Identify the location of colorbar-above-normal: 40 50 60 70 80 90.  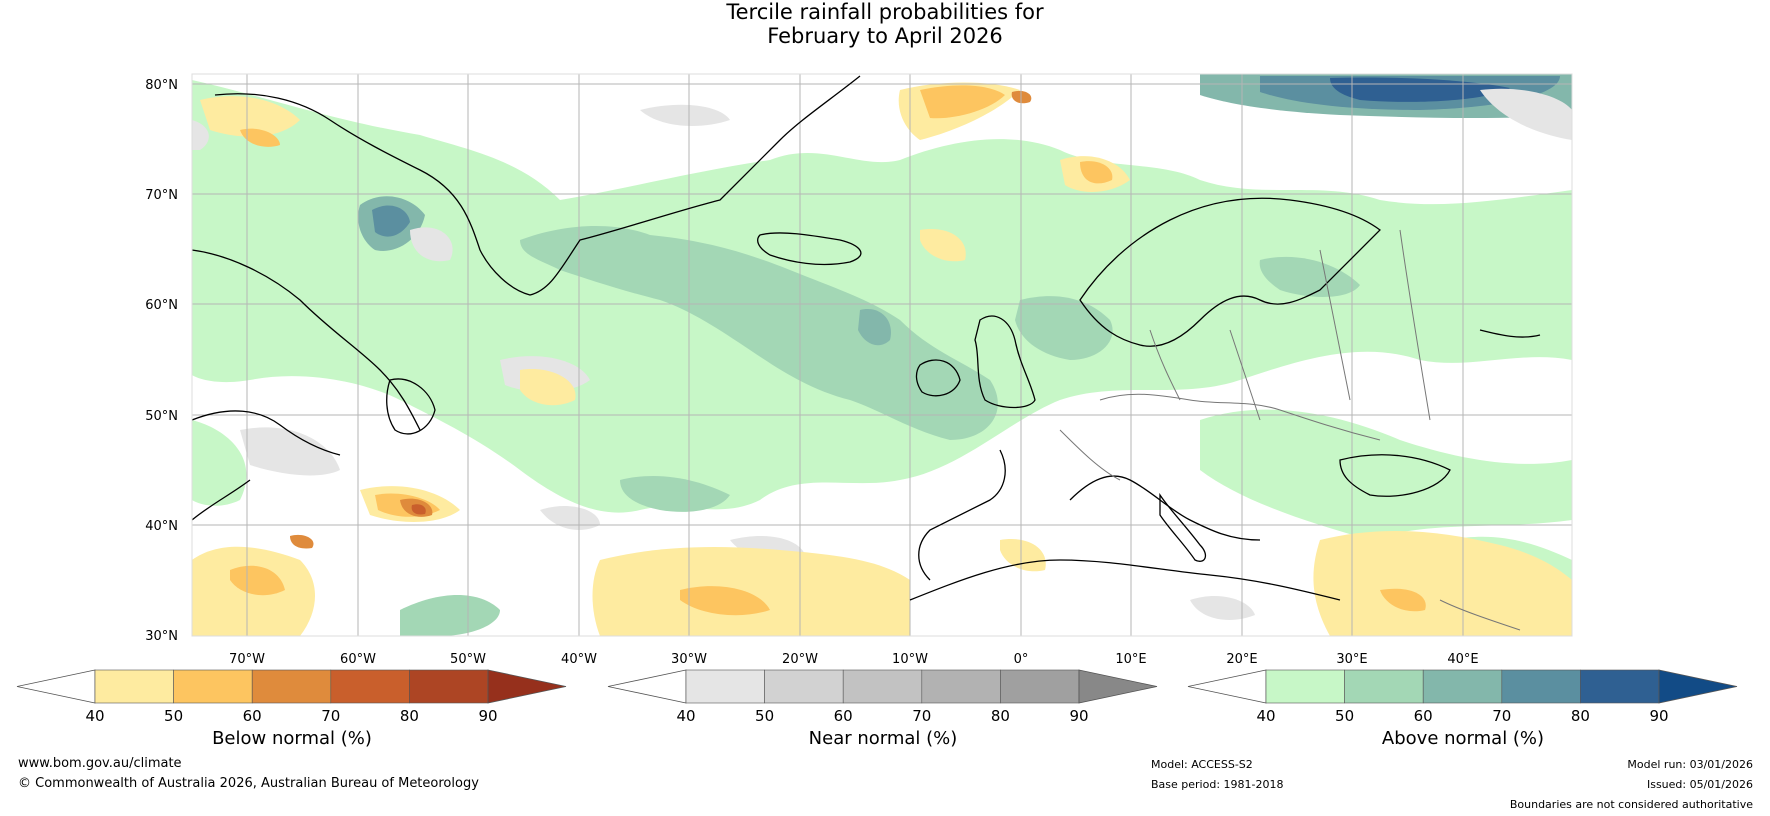
(1462, 697).